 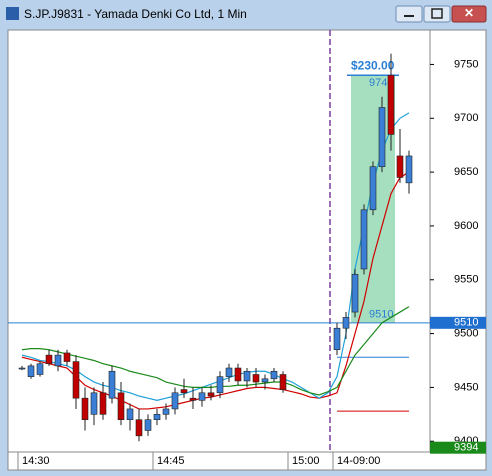 I want to click on app-icon, so click(x=12, y=13).